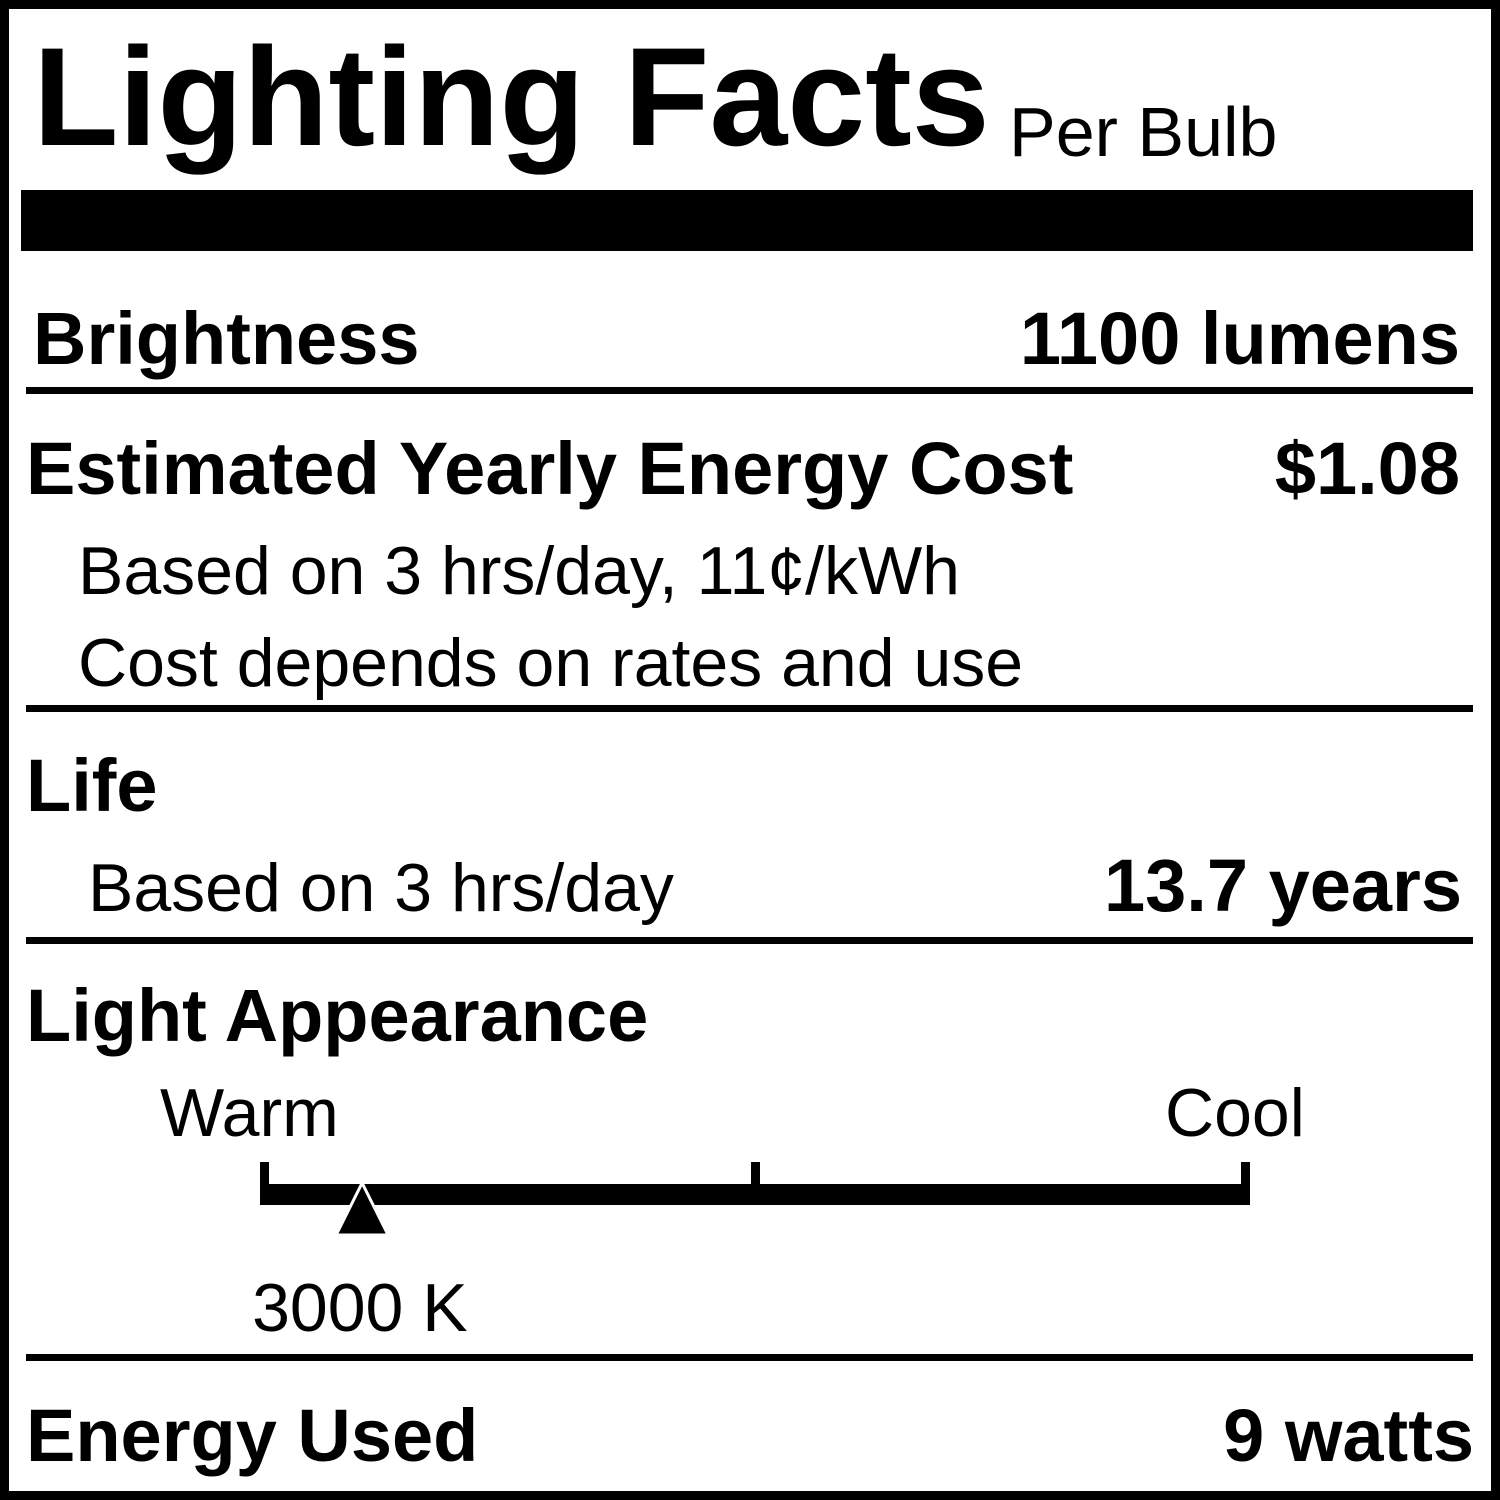 The height and width of the screenshot is (1500, 1500). What do you see at coordinates (1245, 1183) in the screenshot?
I see `scale-tick-right` at bounding box center [1245, 1183].